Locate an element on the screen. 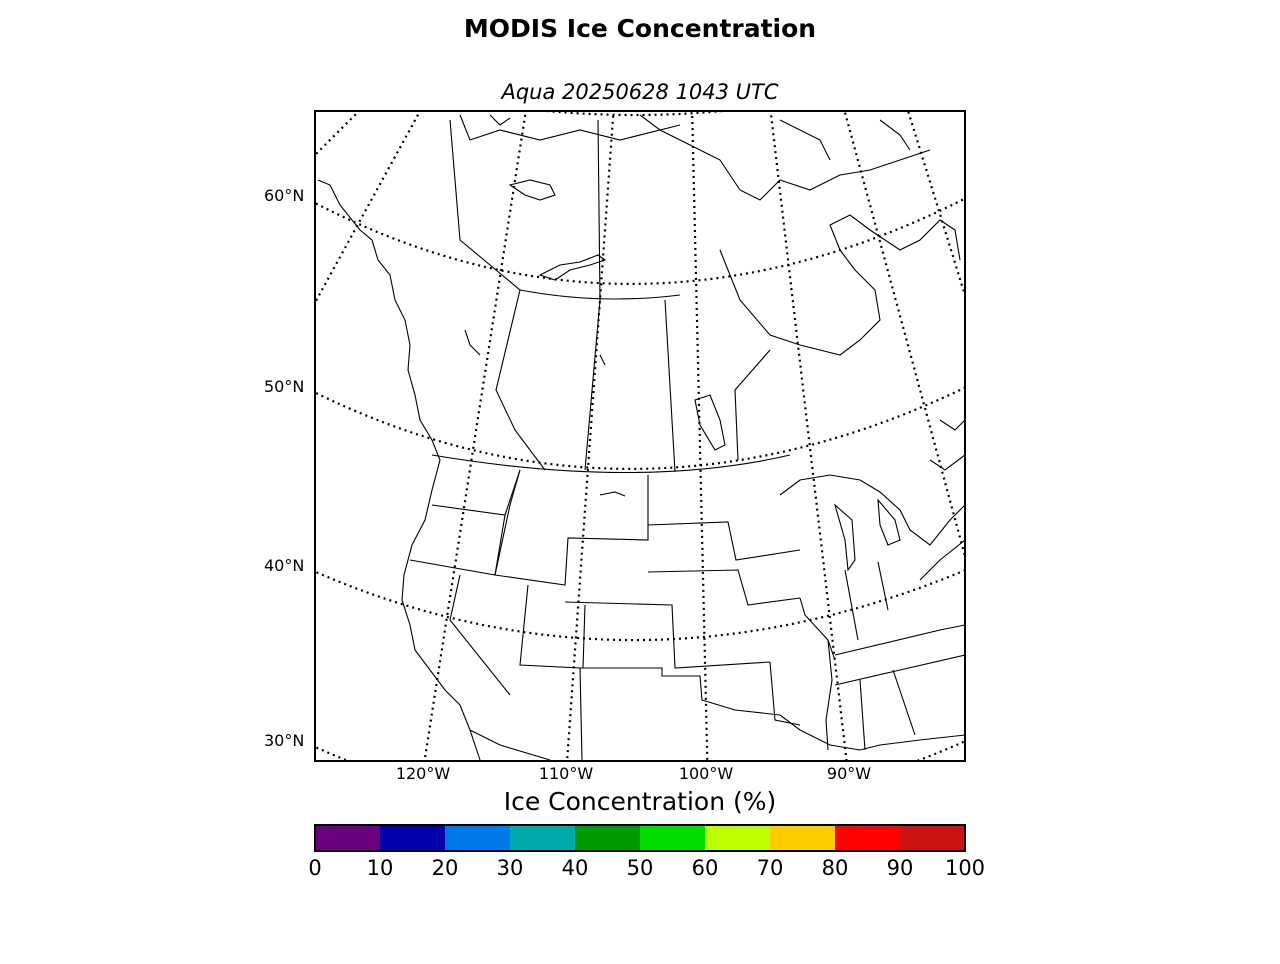 This screenshot has width=1280, height=964. lake-sakakawea is located at coordinates (612, 494).